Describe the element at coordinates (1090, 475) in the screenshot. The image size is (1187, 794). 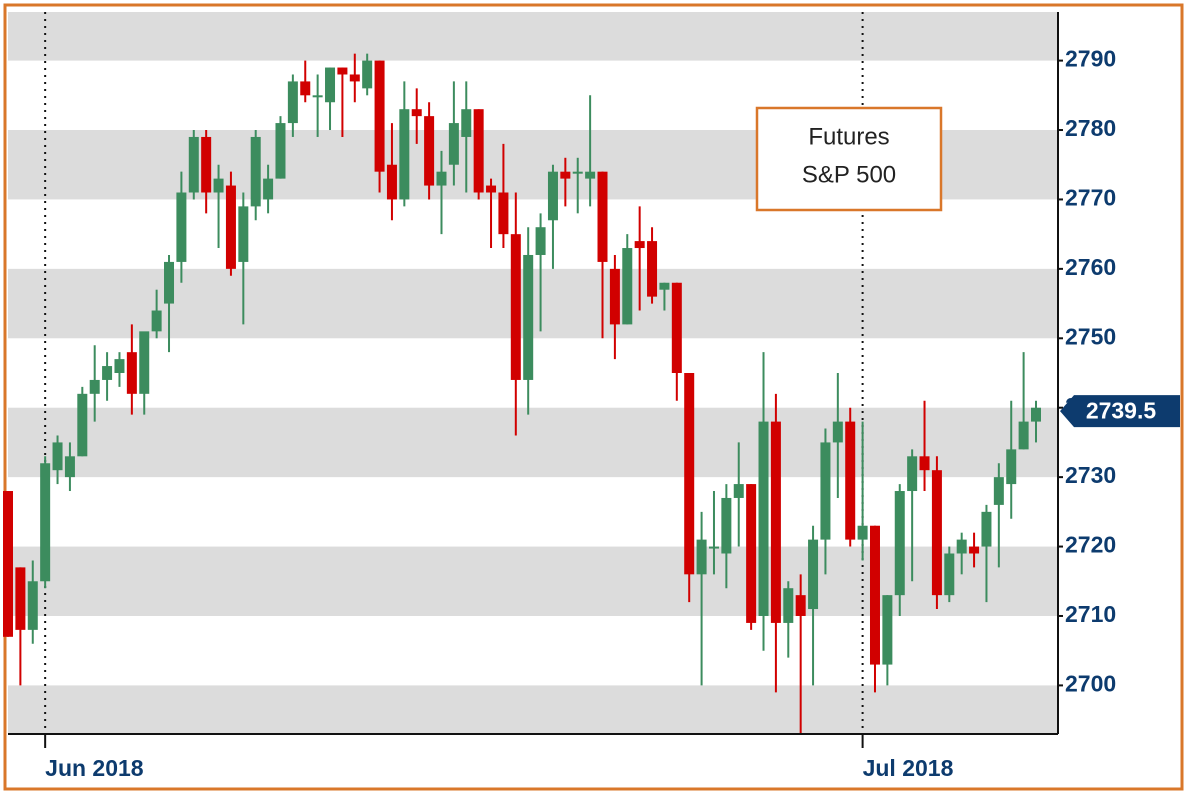
I see `y-tick-label: 2730` at that location.